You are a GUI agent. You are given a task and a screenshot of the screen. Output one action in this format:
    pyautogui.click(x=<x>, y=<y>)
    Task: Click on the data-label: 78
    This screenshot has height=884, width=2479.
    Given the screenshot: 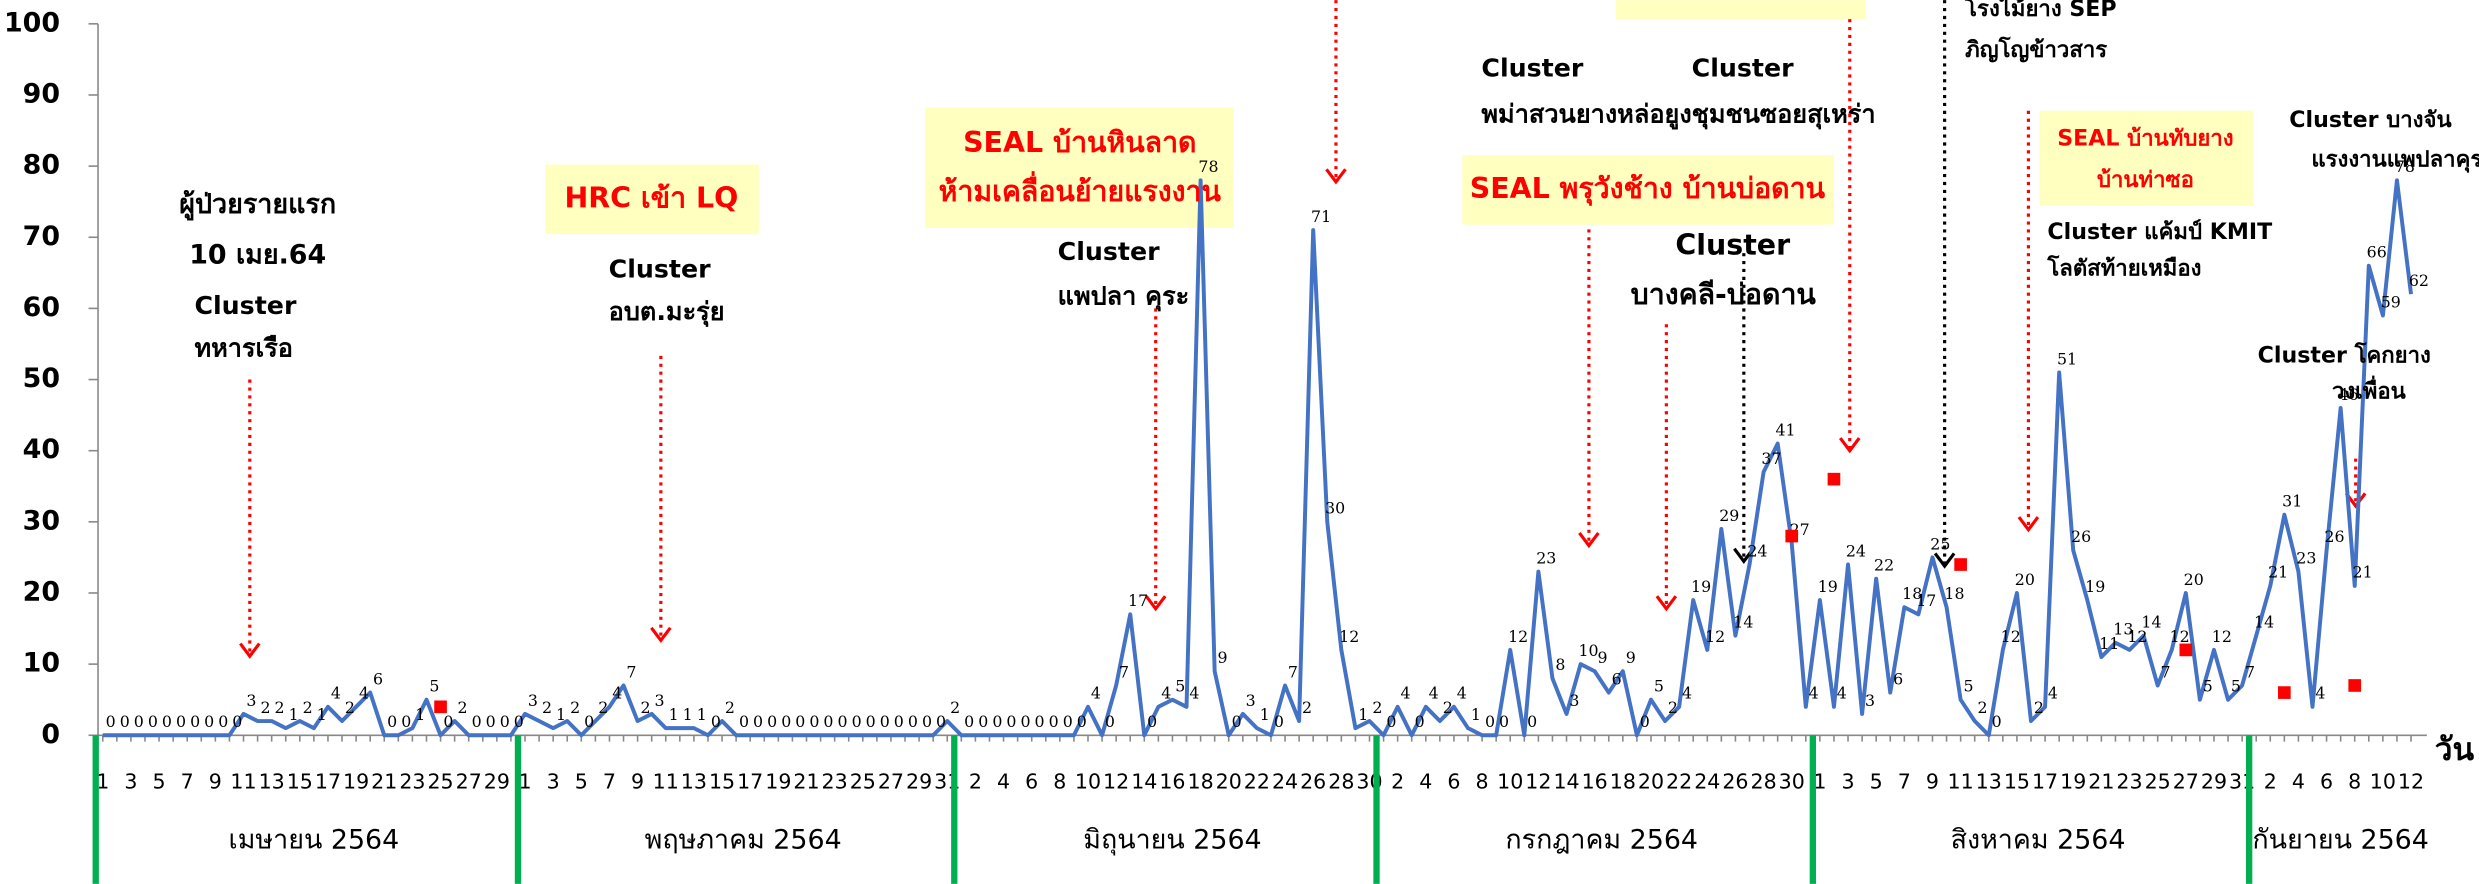 What is the action you would take?
    pyautogui.click(x=2405, y=166)
    